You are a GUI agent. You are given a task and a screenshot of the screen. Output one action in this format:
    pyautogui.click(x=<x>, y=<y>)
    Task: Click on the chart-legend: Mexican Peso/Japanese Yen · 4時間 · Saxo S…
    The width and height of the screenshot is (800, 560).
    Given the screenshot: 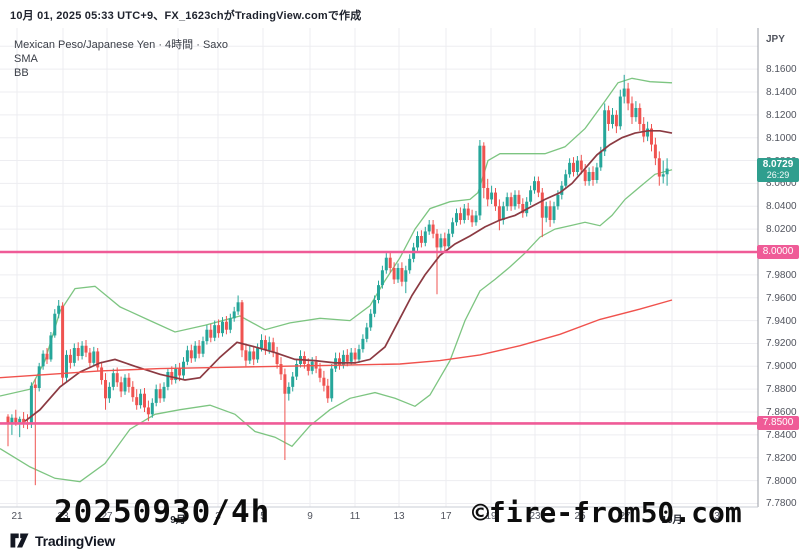 What is the action you would take?
    pyautogui.click(x=121, y=59)
    